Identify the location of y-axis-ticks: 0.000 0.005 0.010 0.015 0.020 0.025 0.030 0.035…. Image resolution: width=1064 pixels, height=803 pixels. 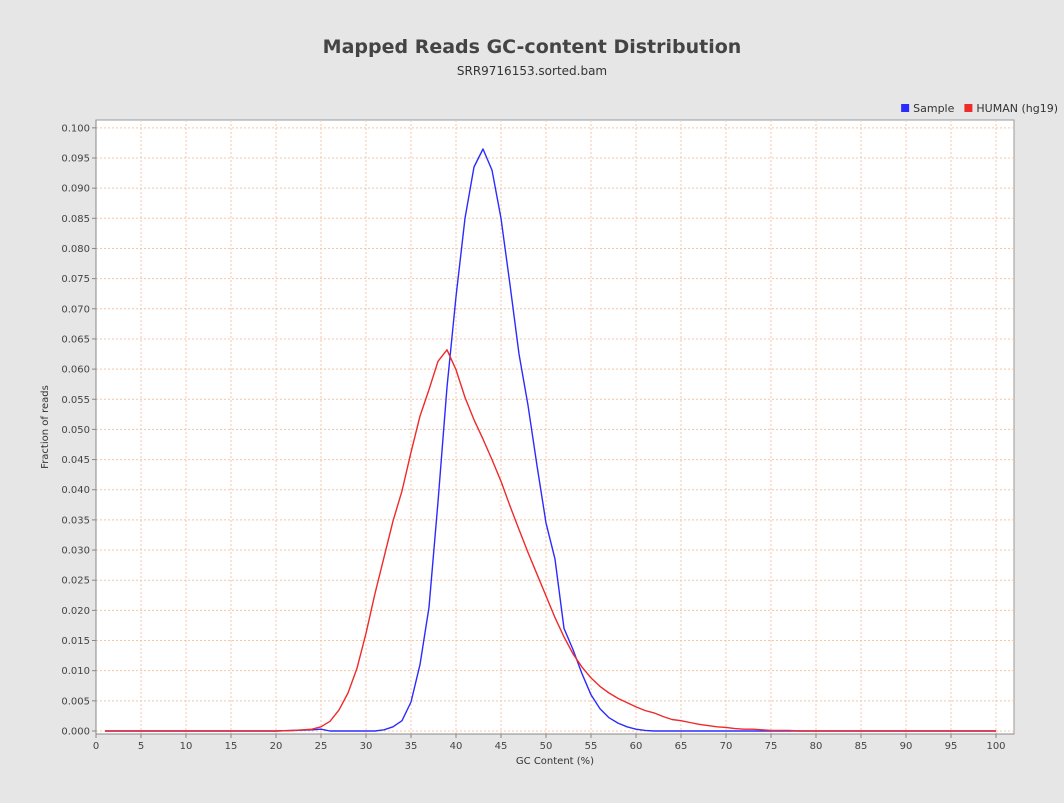
(78, 430).